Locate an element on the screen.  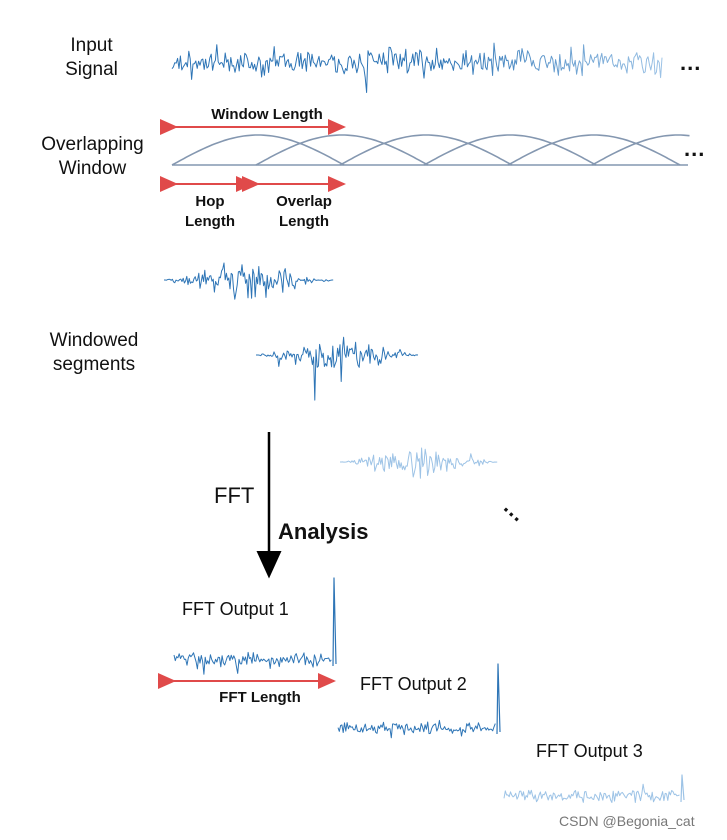
fft-output-2-spectrum is located at coordinates (419, 701).